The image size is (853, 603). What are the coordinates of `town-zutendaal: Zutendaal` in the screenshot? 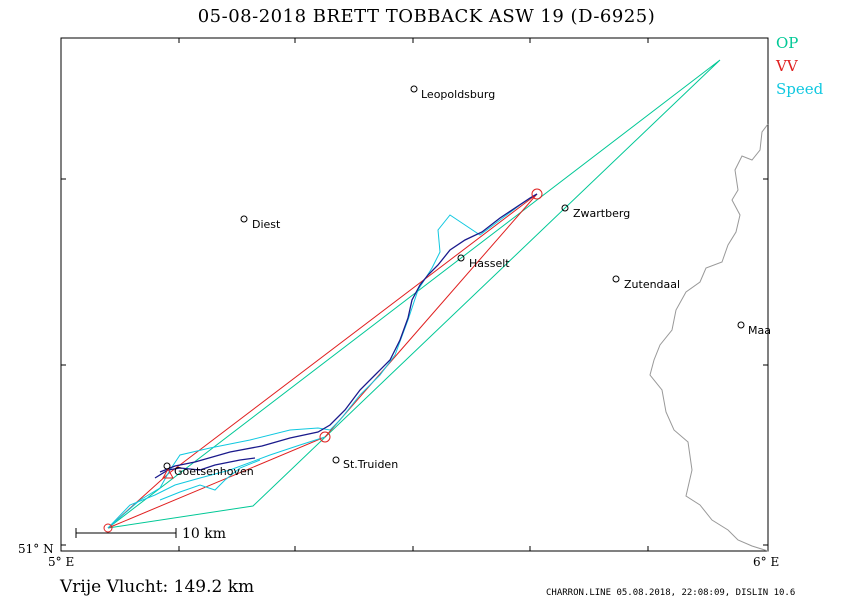 It's located at (646, 283).